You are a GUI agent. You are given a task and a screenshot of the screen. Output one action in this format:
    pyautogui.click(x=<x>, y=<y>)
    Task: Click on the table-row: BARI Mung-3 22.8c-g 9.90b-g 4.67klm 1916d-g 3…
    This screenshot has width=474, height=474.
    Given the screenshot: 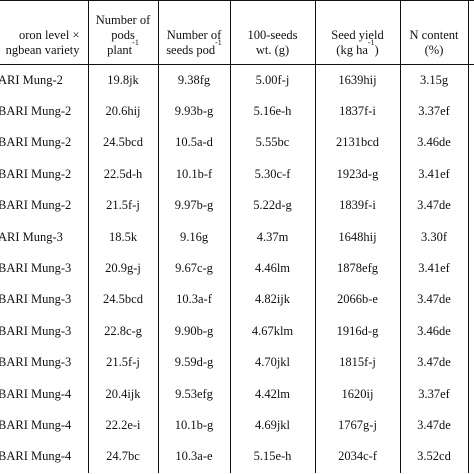 What is the action you would take?
    pyautogui.click(x=237, y=331)
    